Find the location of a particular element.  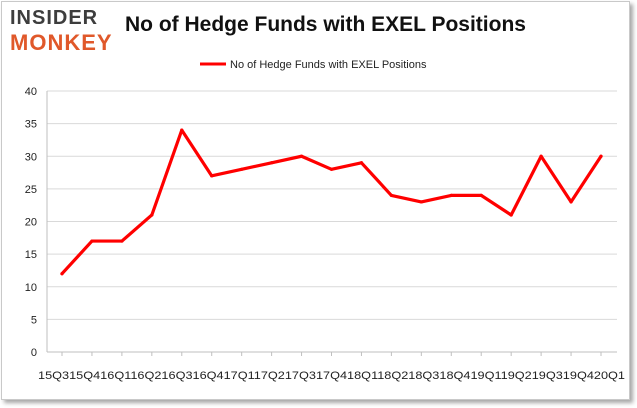

y-tick-label: 40 is located at coordinates (31, 92).